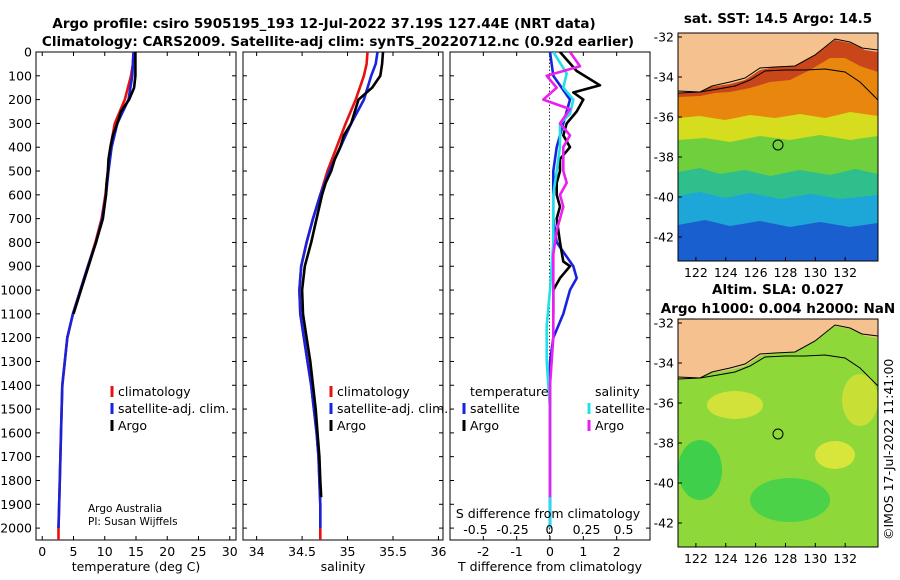 The image size is (900, 580). What do you see at coordinates (20, 99) in the screenshot?
I see `depth-tick-label: 200` at bounding box center [20, 99].